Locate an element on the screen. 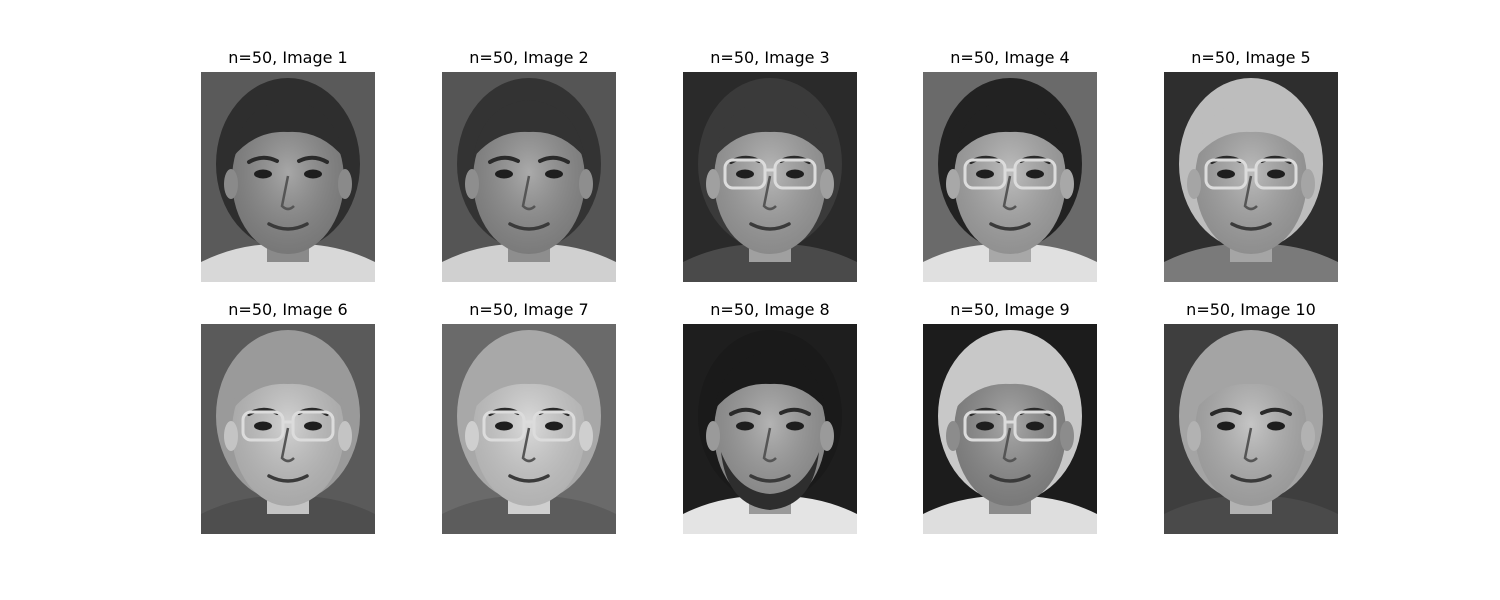  panel-title: n=50, Image 1 is located at coordinates (288, 57).